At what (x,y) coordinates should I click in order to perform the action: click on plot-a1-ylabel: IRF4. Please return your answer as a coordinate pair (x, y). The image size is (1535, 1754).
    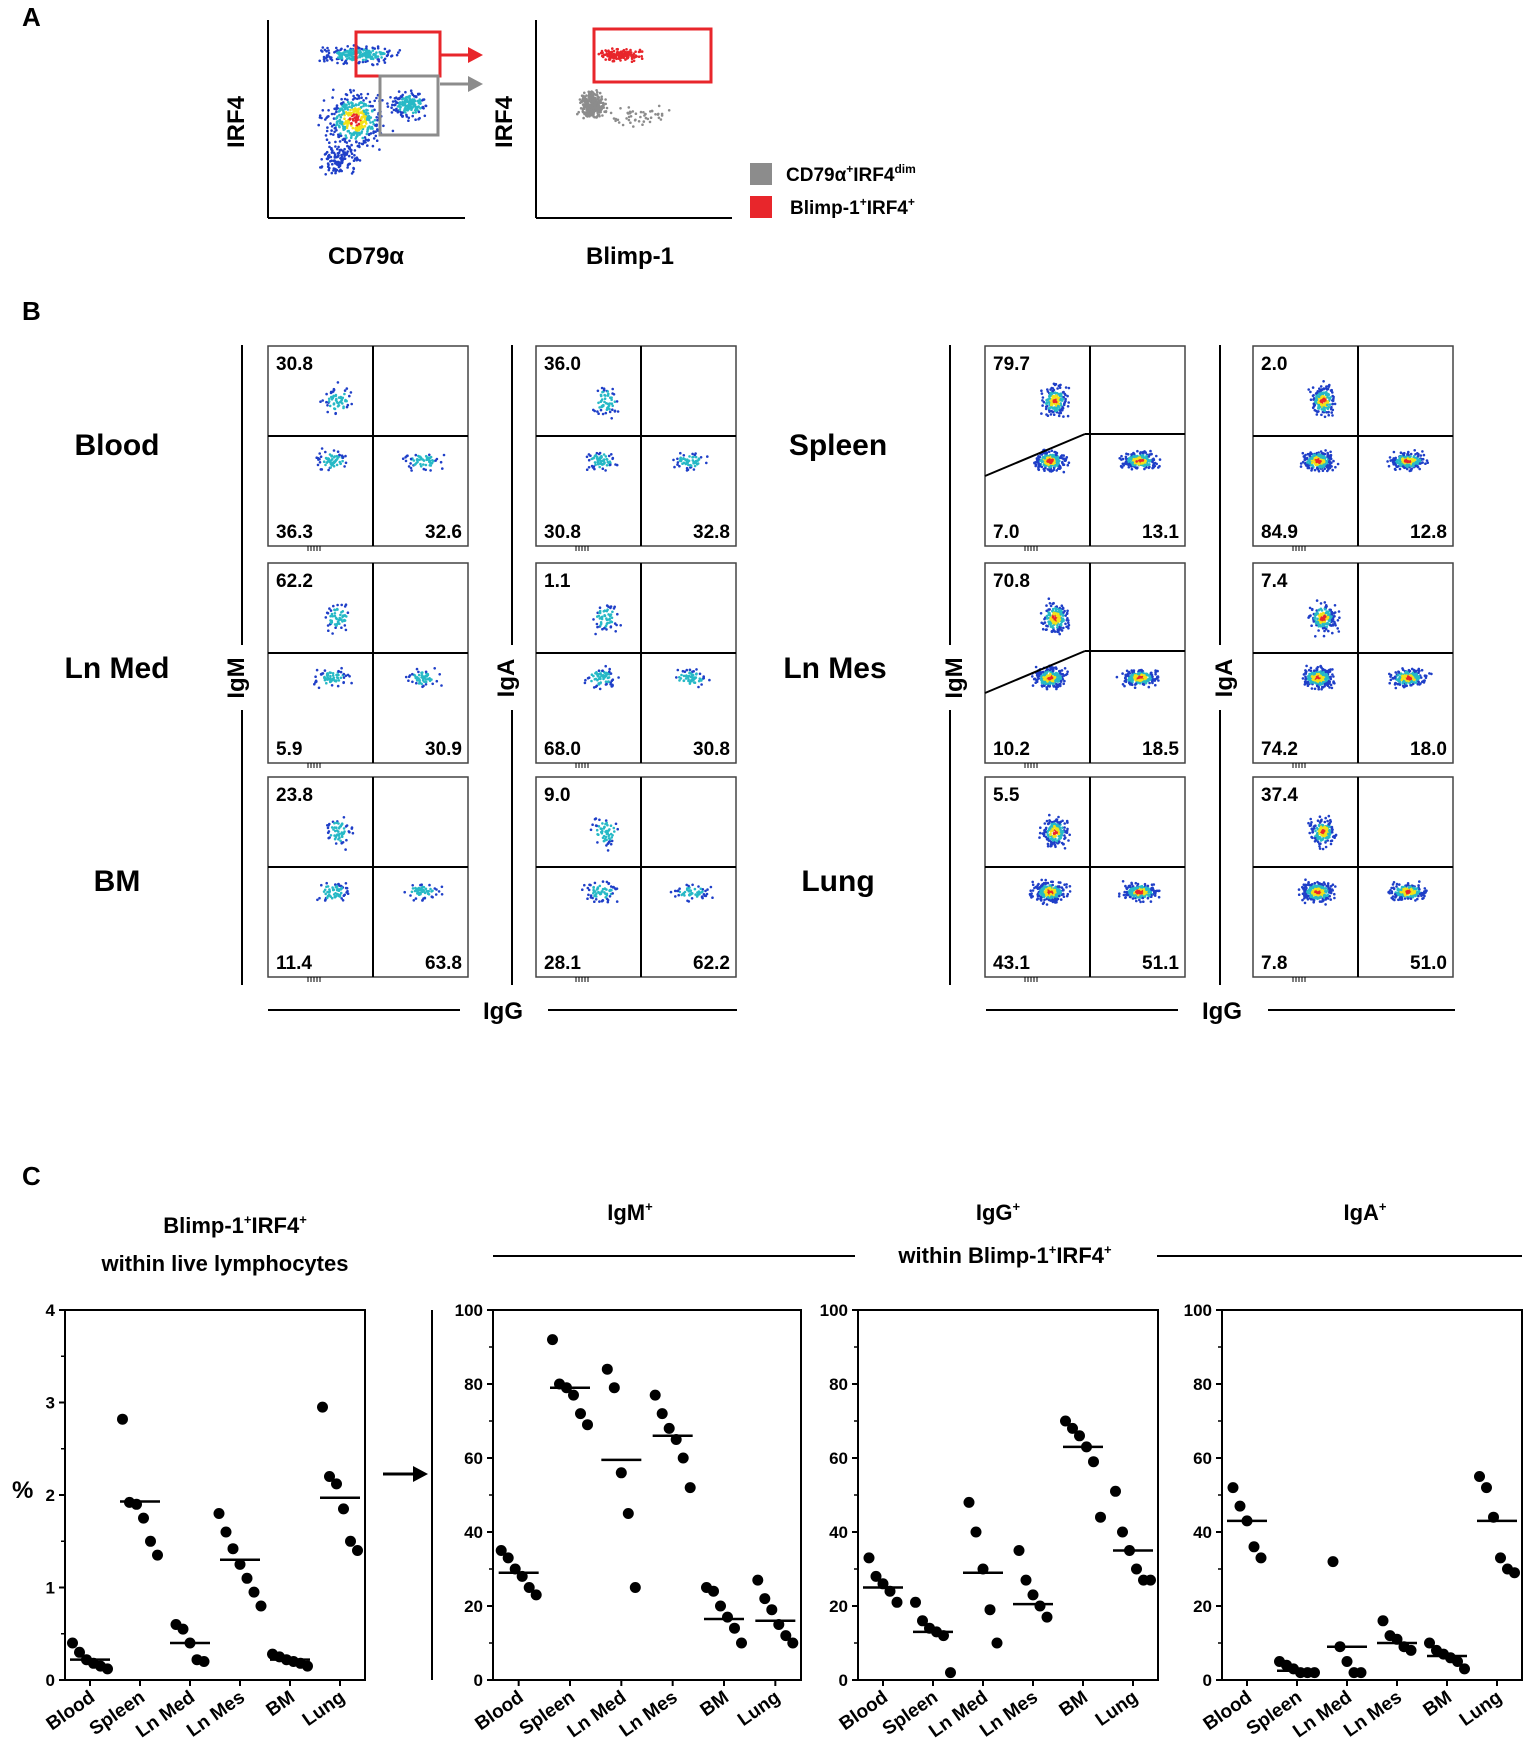
    Looking at the image, I should click on (236, 121).